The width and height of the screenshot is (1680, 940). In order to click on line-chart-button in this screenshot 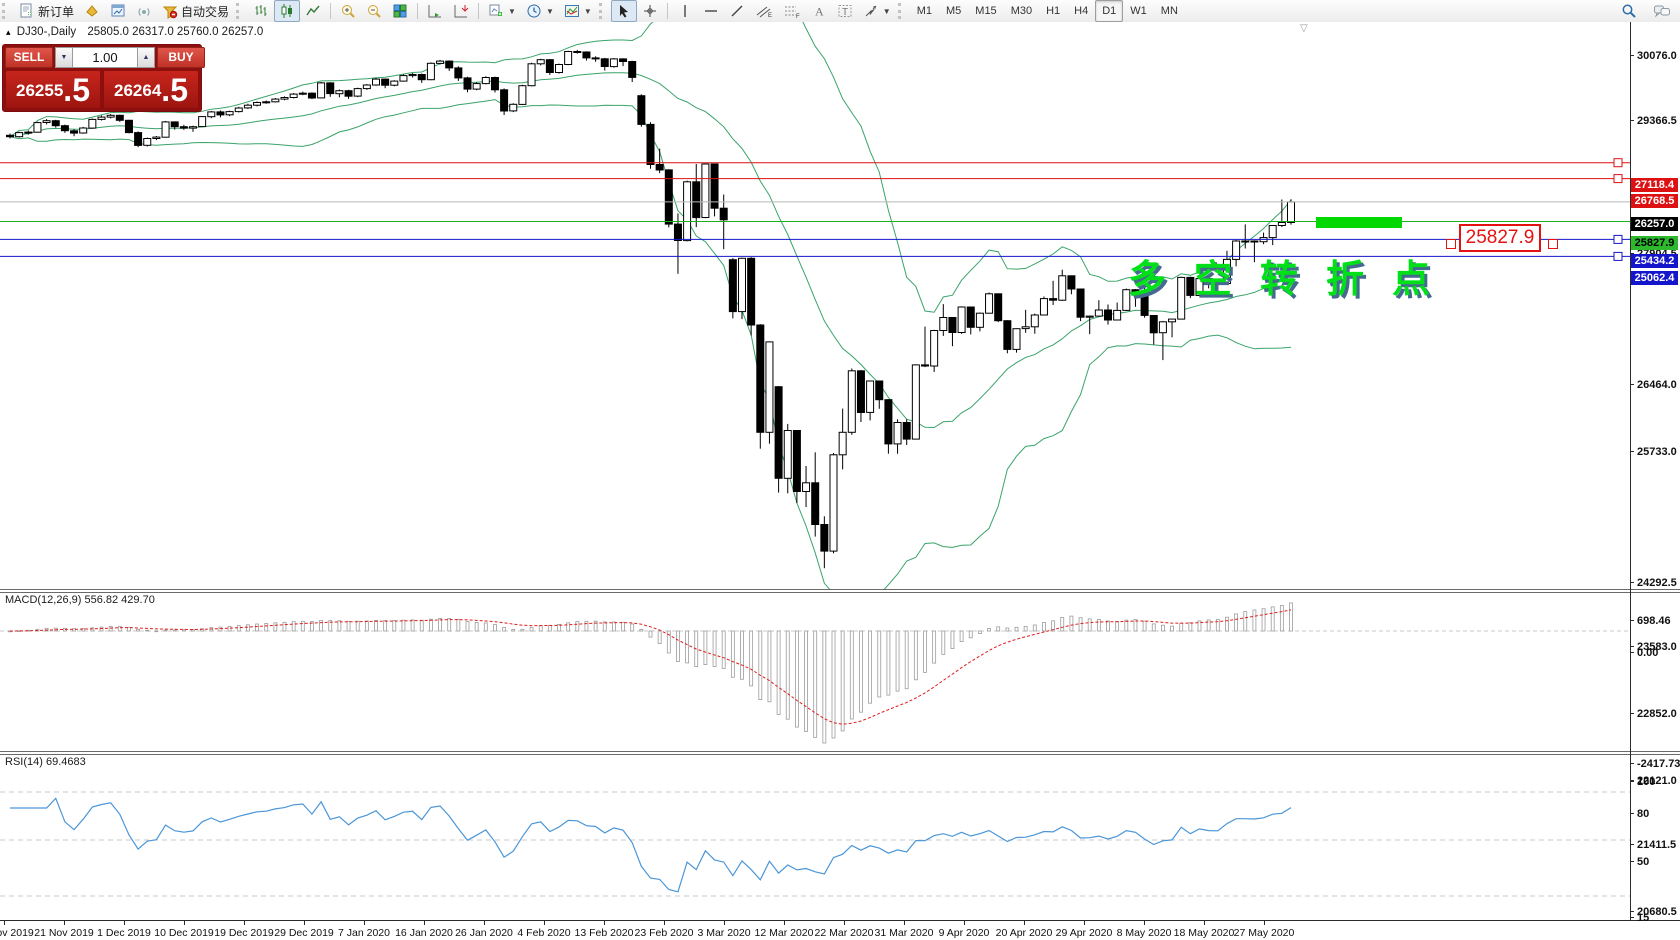, I will do `click(313, 11)`.